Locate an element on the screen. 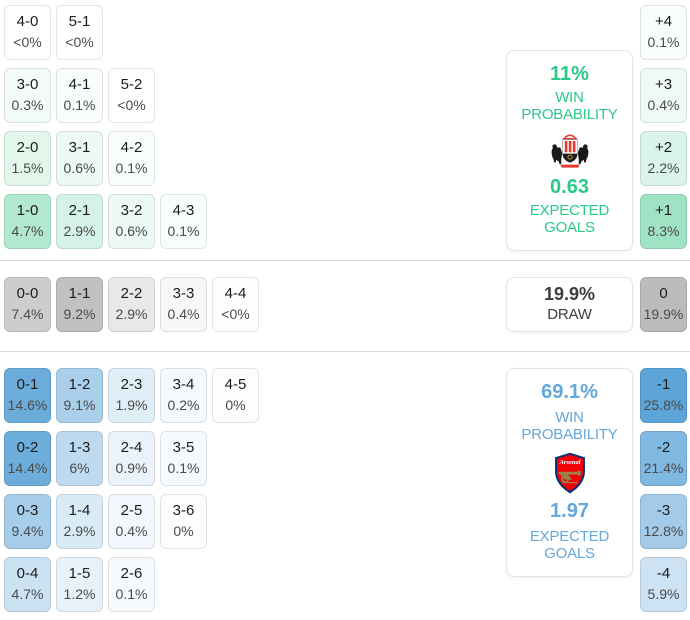  score-cell: 4-0 <0% is located at coordinates (27, 32).